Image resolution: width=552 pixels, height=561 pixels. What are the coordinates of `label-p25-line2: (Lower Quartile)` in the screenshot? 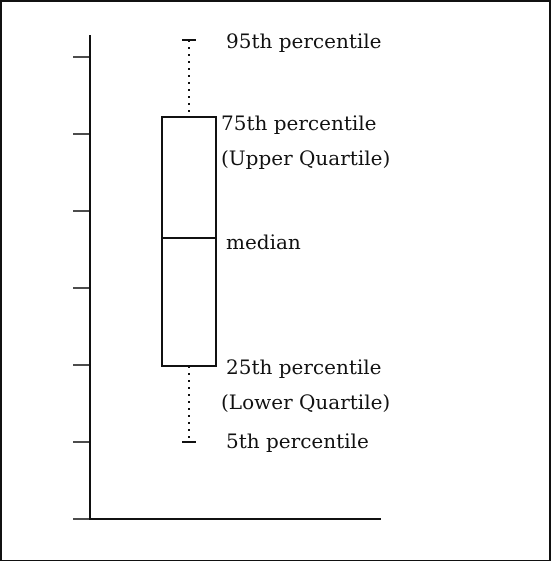 It's located at (305, 402).